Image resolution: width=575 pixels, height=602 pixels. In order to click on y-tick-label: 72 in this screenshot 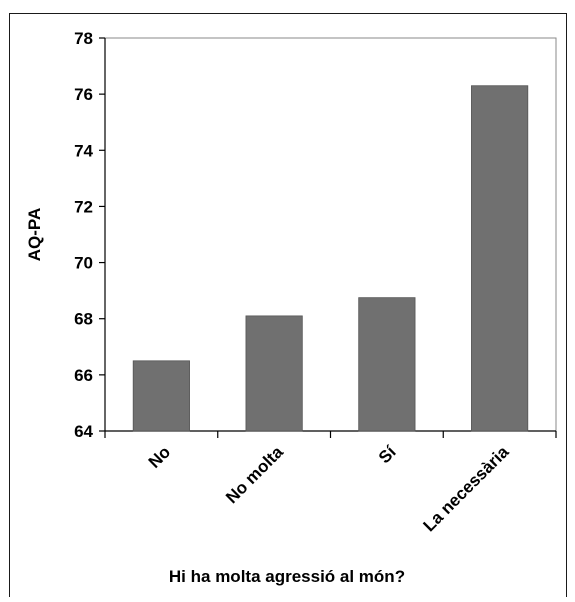, I will do `click(83, 206)`.